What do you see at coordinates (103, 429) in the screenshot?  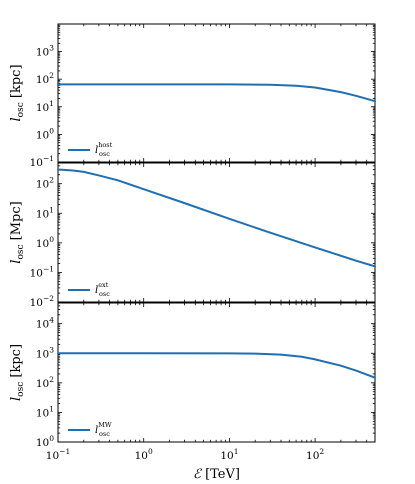 I see `legend-label: lMW osc` at bounding box center [103, 429].